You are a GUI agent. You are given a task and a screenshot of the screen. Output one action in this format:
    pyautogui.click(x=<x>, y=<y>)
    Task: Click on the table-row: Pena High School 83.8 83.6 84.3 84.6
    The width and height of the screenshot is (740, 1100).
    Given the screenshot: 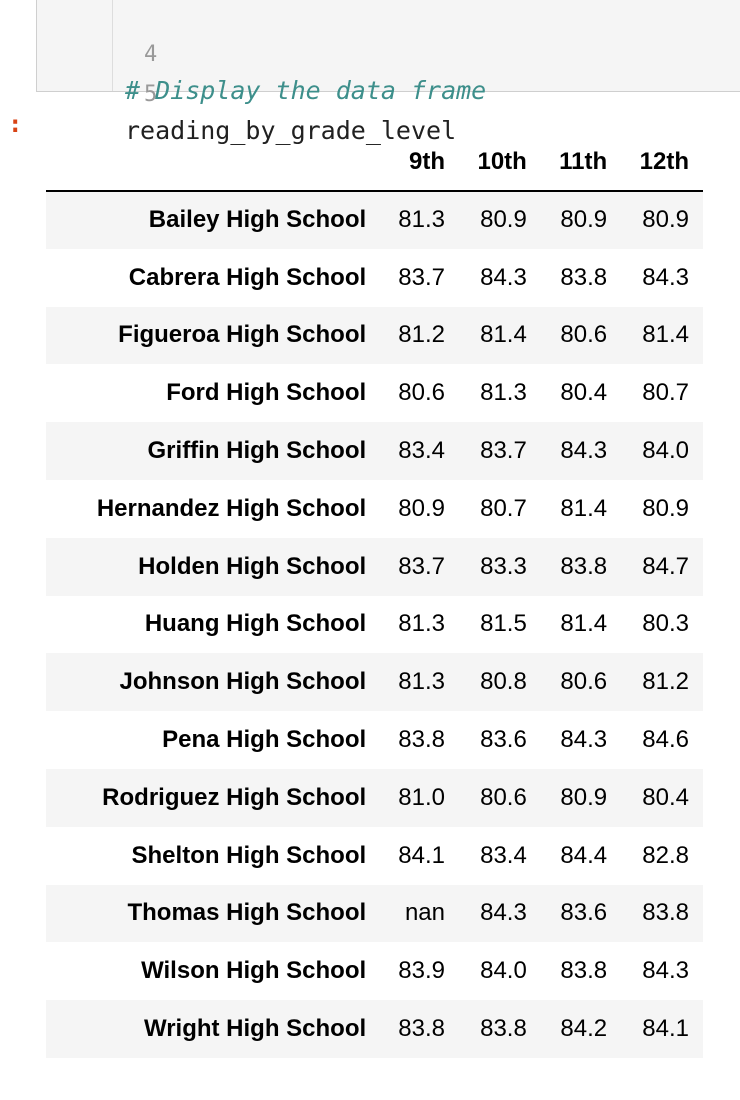 What is the action you would take?
    pyautogui.click(x=374, y=740)
    